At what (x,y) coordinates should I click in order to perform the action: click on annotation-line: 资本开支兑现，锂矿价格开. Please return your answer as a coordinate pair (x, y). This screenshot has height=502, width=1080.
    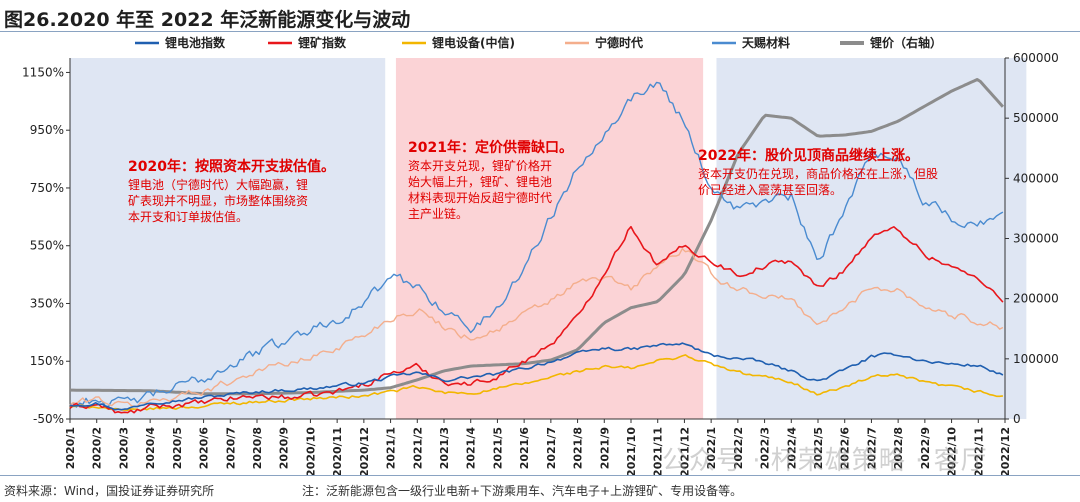
    Looking at the image, I should click on (480, 165).